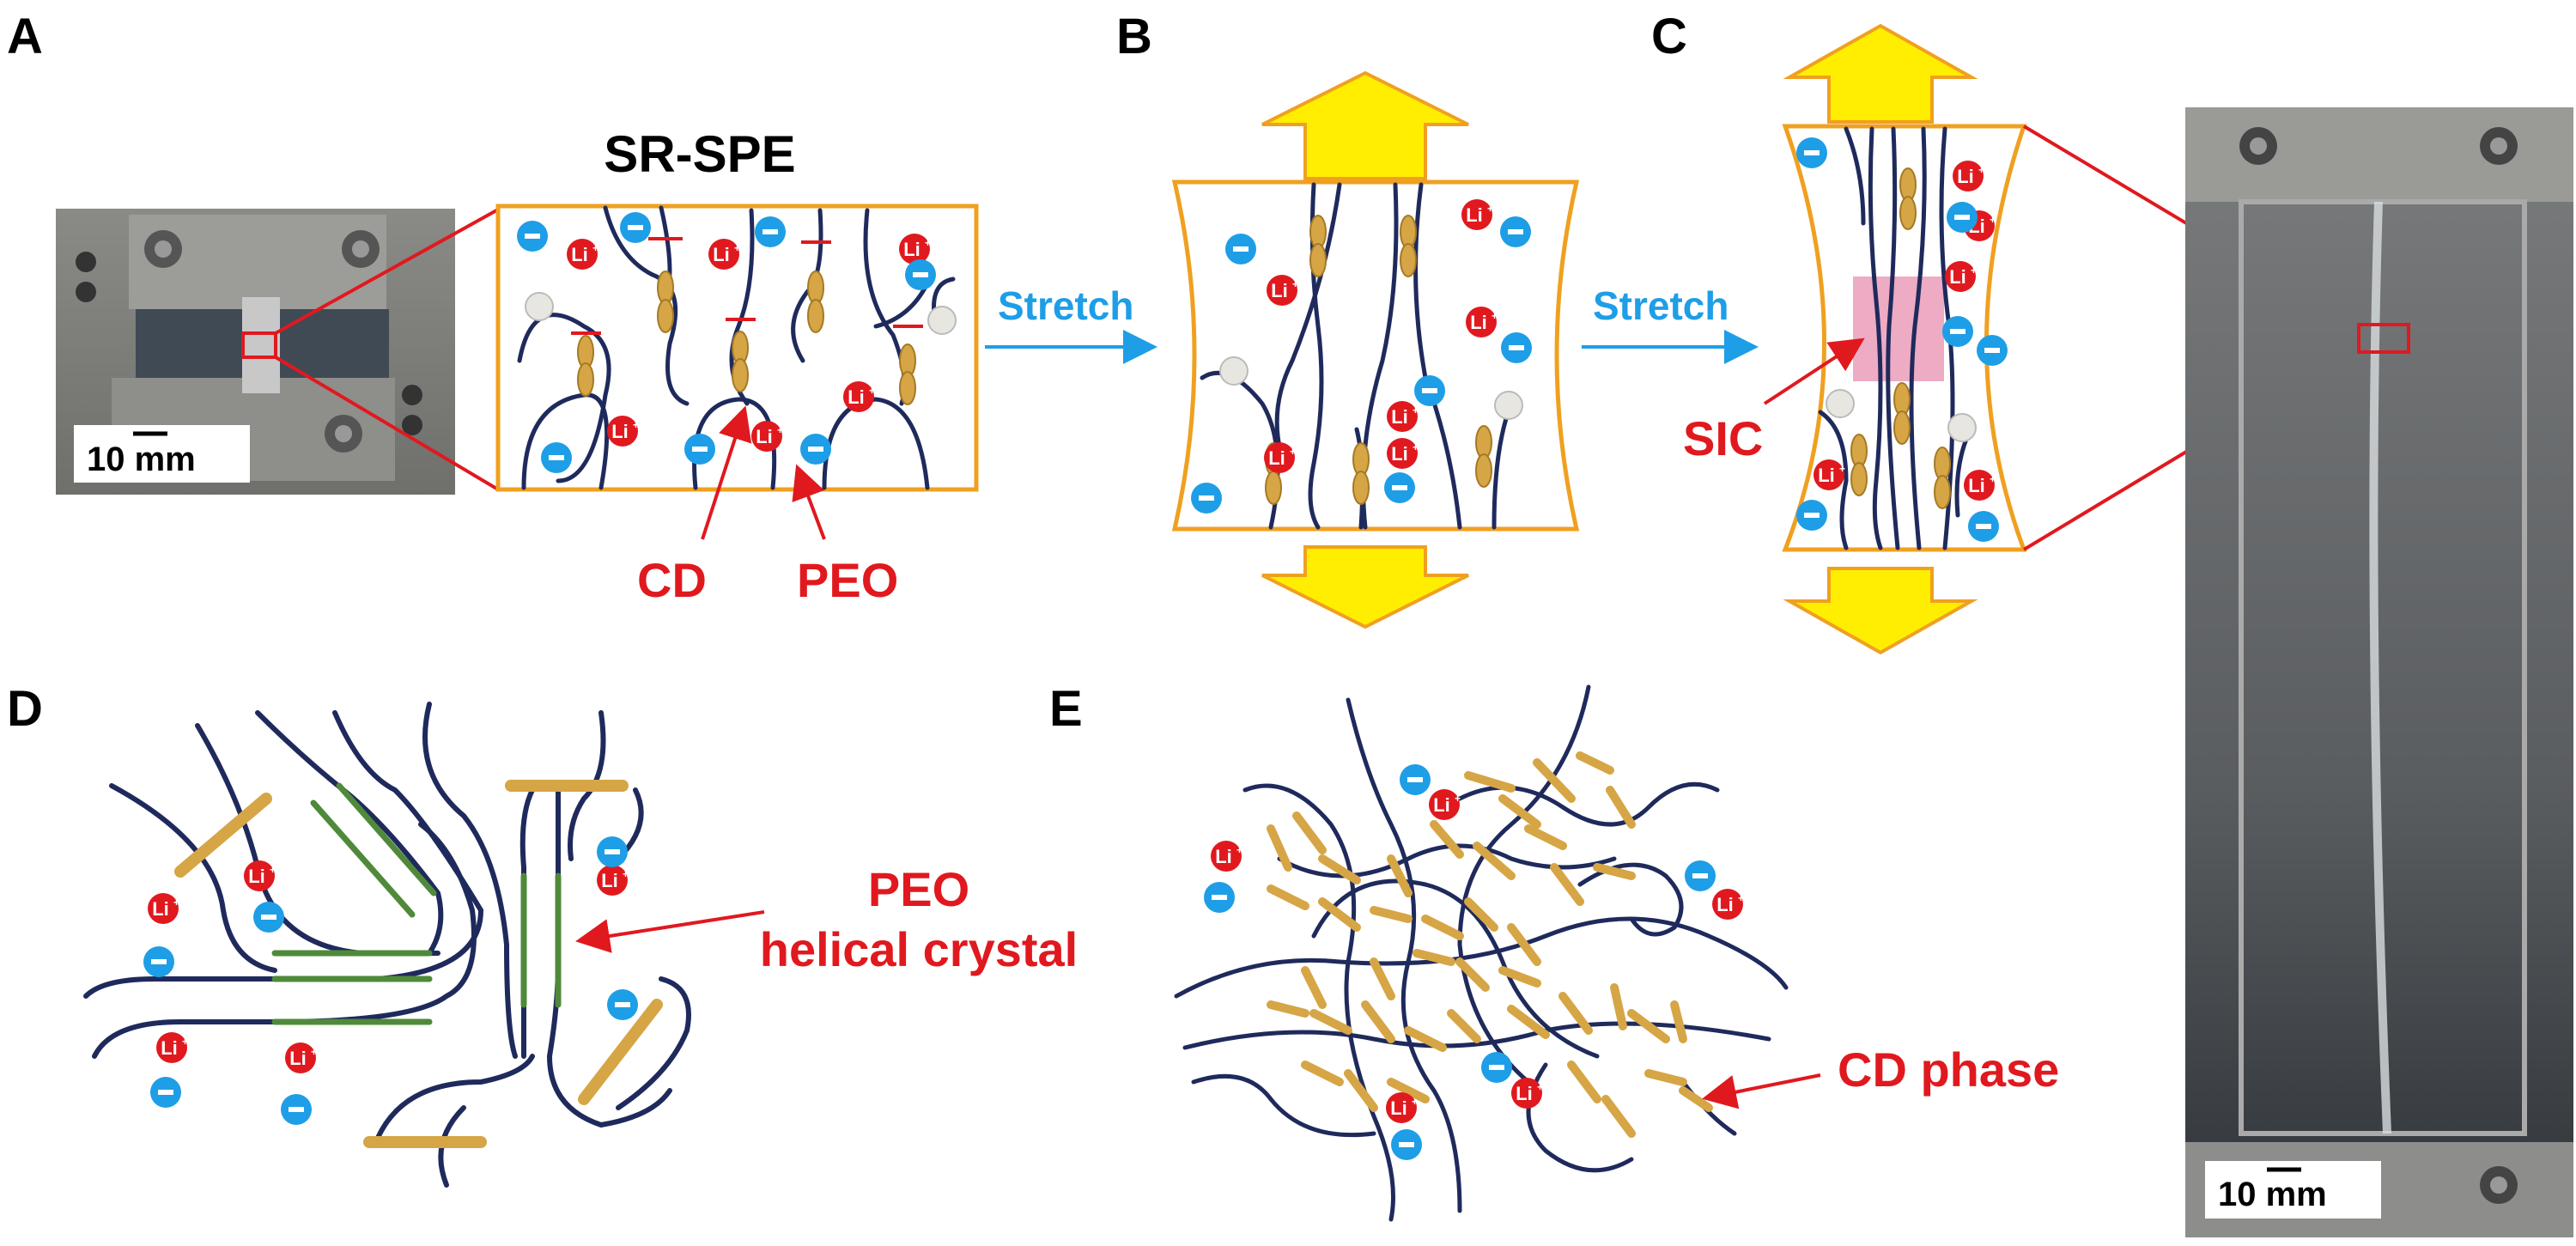 Image resolution: width=2576 pixels, height=1246 pixels. I want to click on label-cd-phase: CD phase, so click(1948, 1069).